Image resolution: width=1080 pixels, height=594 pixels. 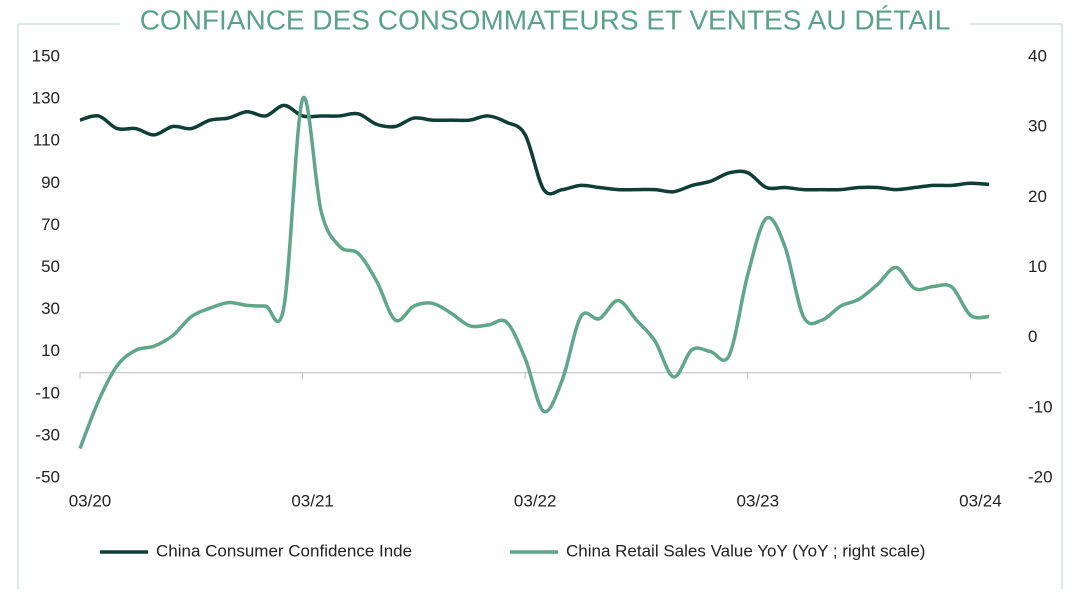 I want to click on y2-tick-label: 10, so click(x=1037, y=266).